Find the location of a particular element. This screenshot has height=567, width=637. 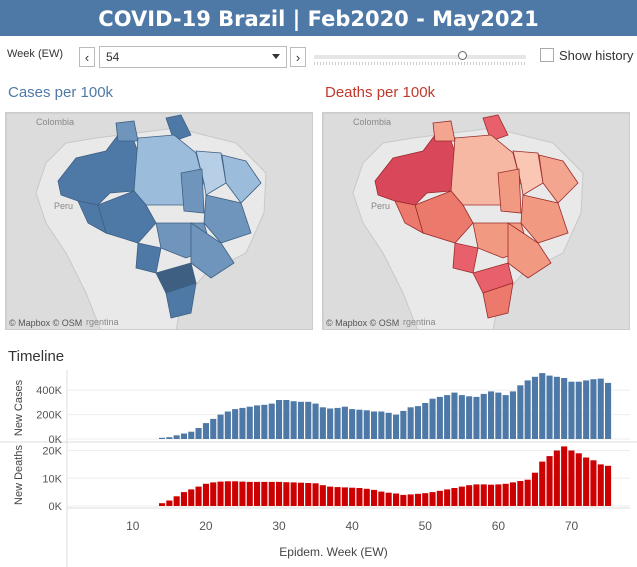

prev-week-button: ‹ is located at coordinates (87, 57).